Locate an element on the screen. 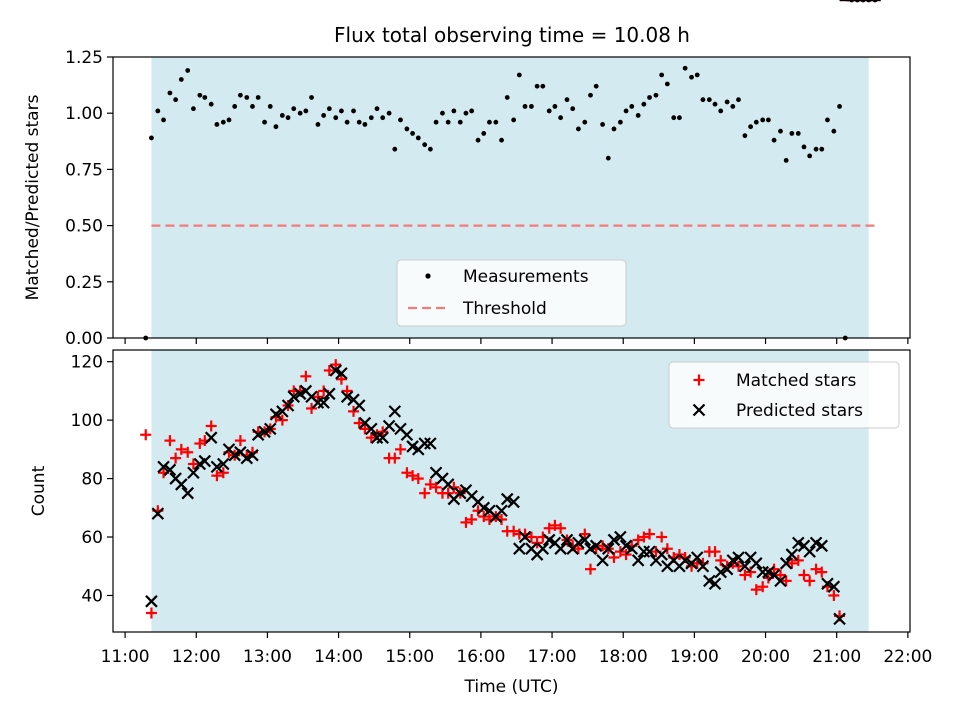  legend-label-threshold: Threshold is located at coordinates (504, 309).